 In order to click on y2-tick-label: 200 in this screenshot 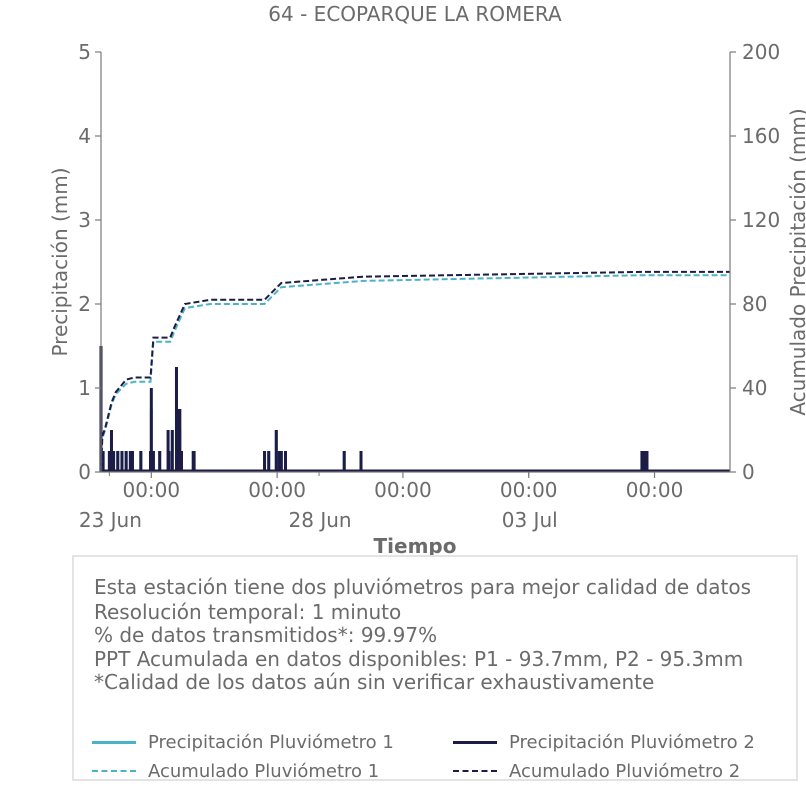, I will do `click(761, 52)`.